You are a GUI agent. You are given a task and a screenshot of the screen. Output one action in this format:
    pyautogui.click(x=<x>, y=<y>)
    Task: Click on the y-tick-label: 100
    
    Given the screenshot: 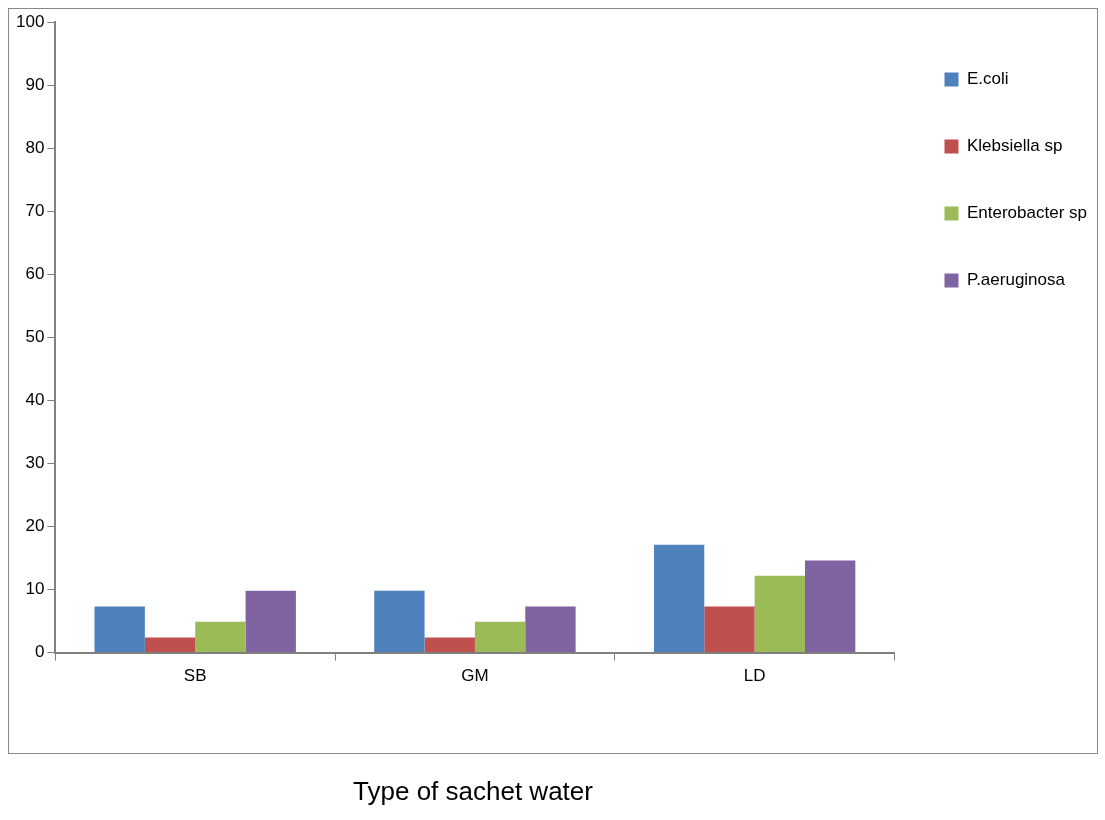 What is the action you would take?
    pyautogui.click(x=30, y=21)
    